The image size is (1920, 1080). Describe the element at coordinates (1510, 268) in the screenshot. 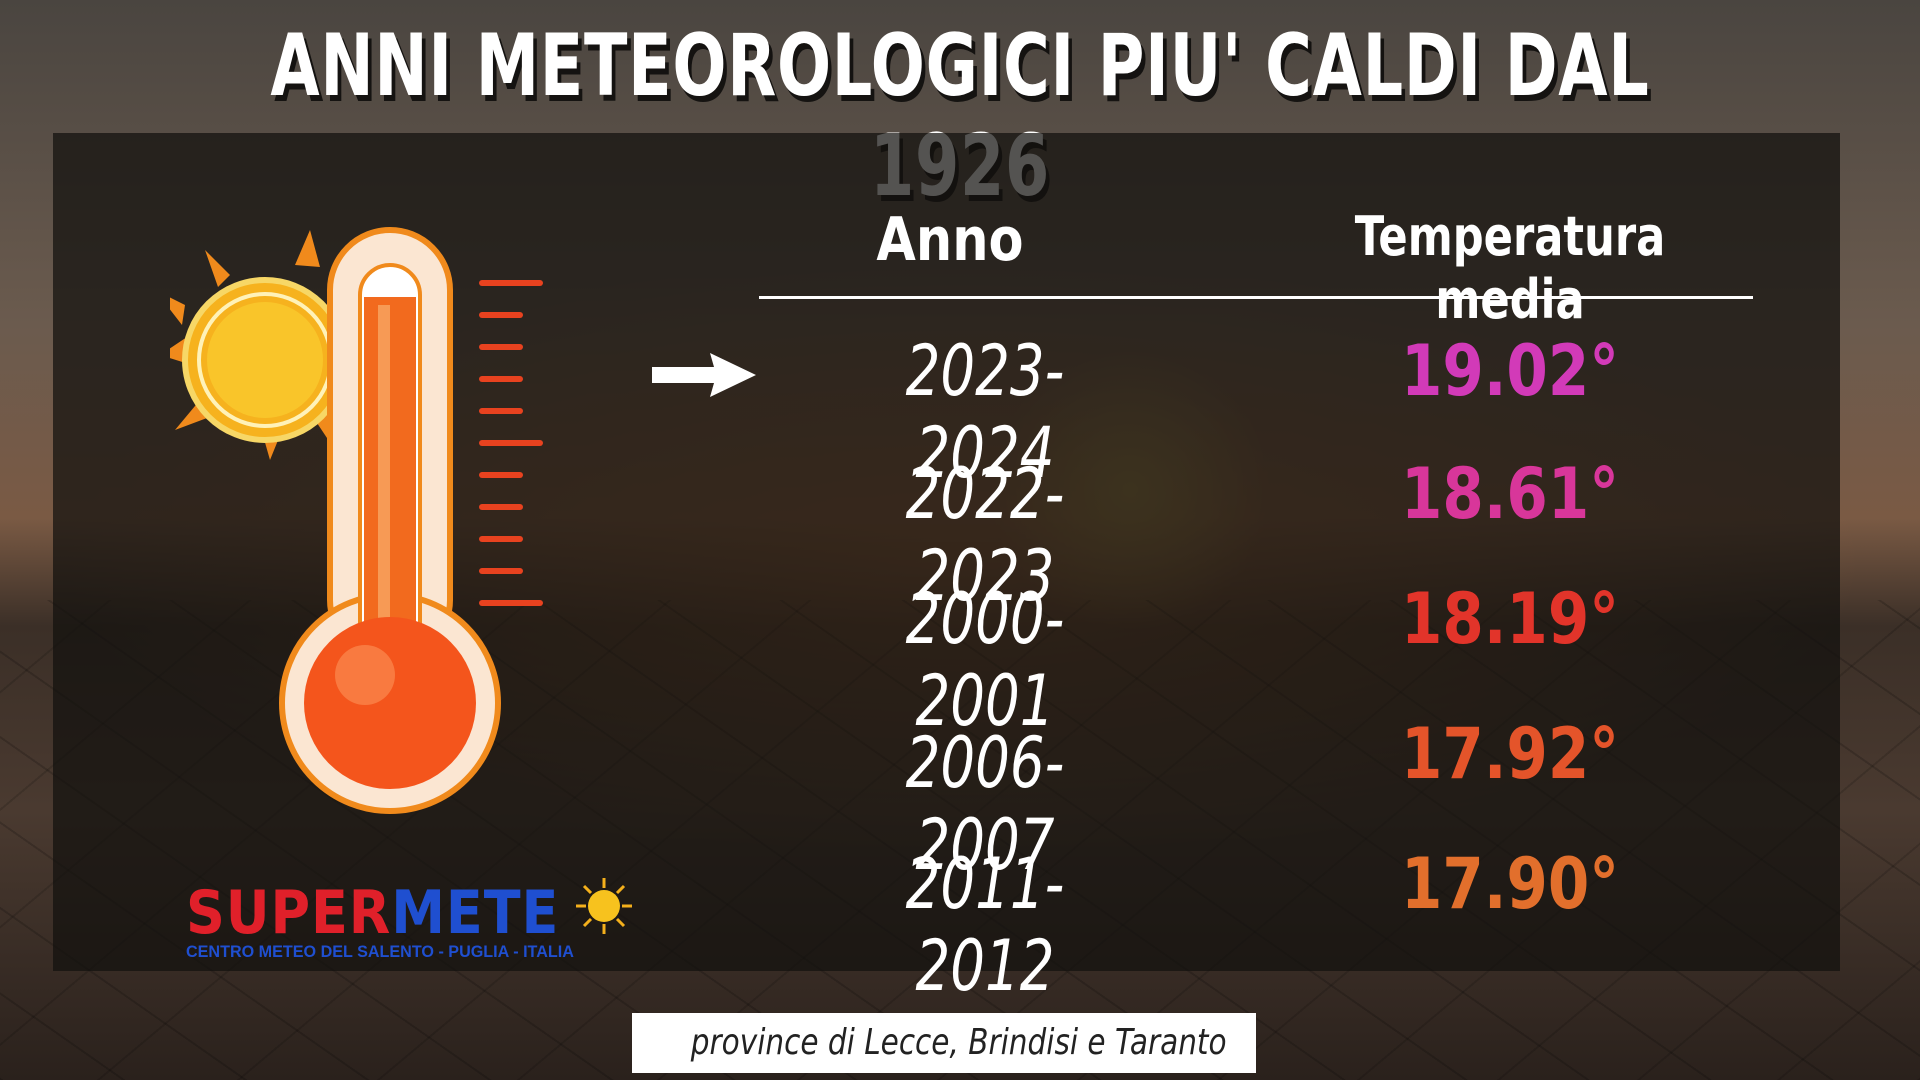

I see `column-header-temperatura: Temperatura media` at that location.